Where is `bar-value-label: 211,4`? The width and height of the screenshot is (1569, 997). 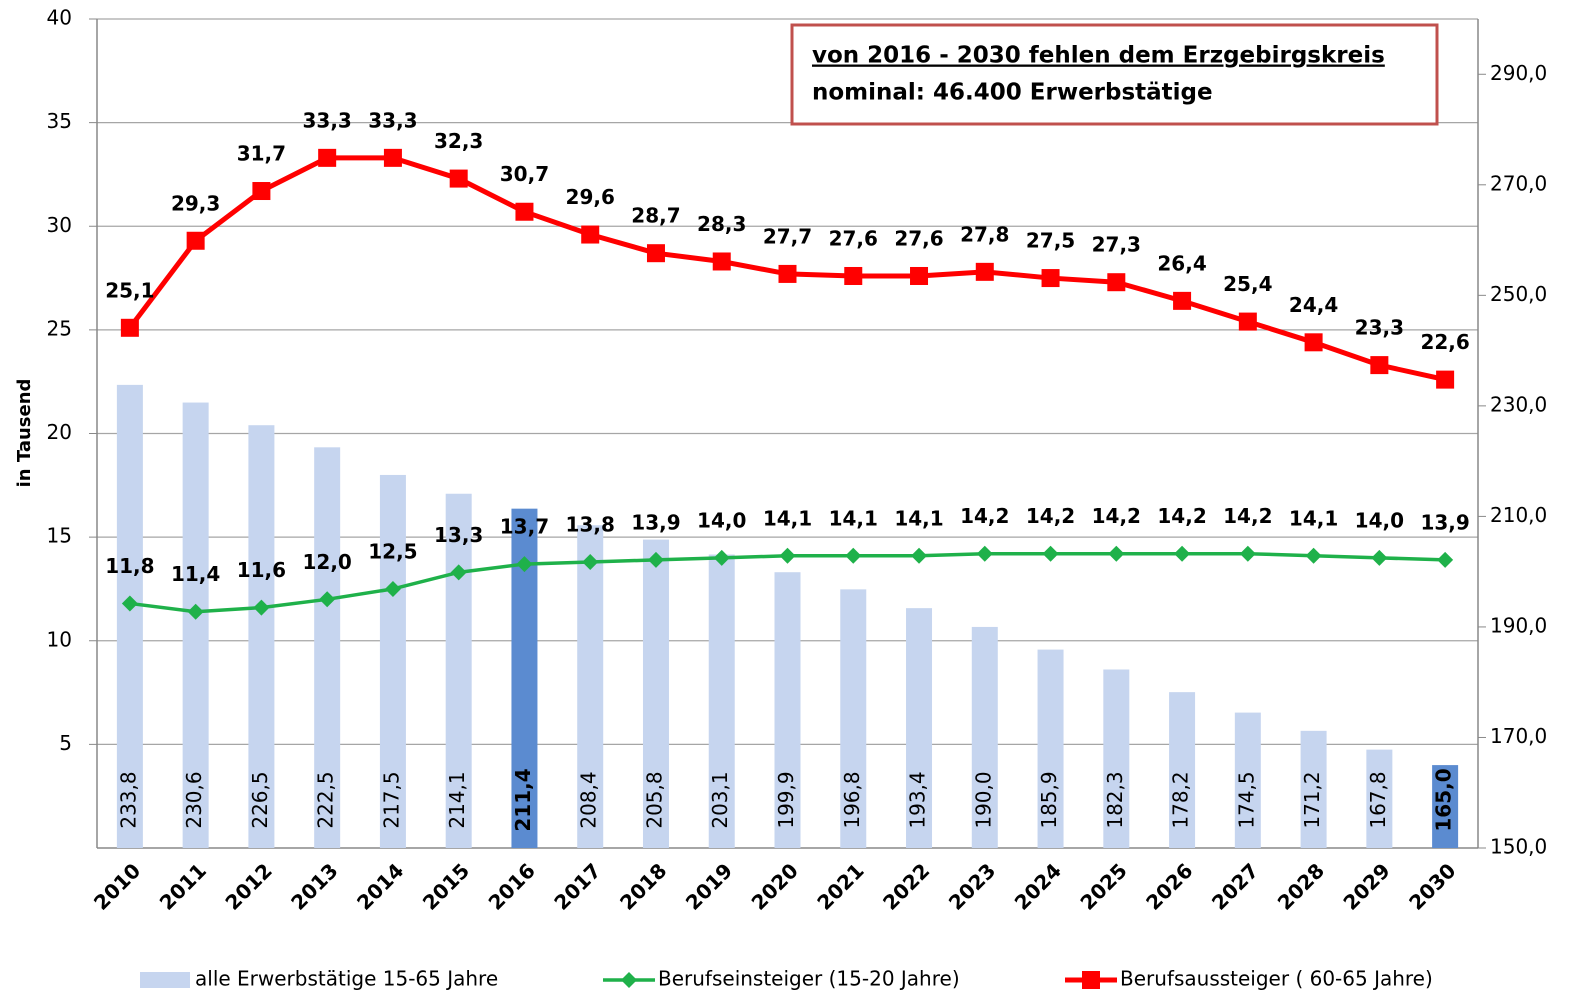 bar-value-label: 211,4 is located at coordinates (523, 799).